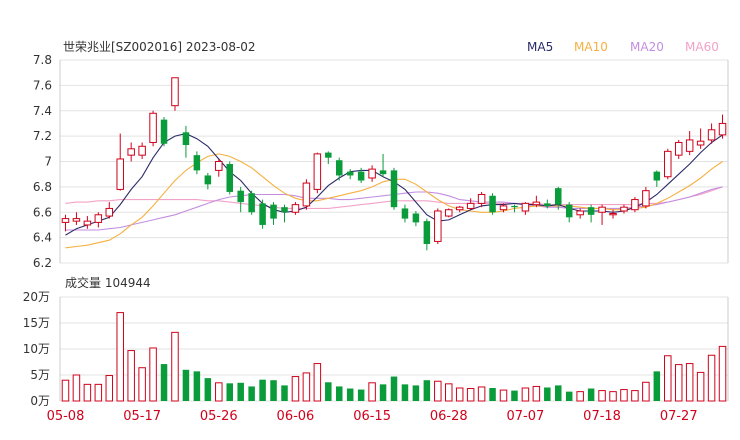 This screenshot has width=740, height=440. I want to click on price-tick-label: 6.4, so click(42, 238).